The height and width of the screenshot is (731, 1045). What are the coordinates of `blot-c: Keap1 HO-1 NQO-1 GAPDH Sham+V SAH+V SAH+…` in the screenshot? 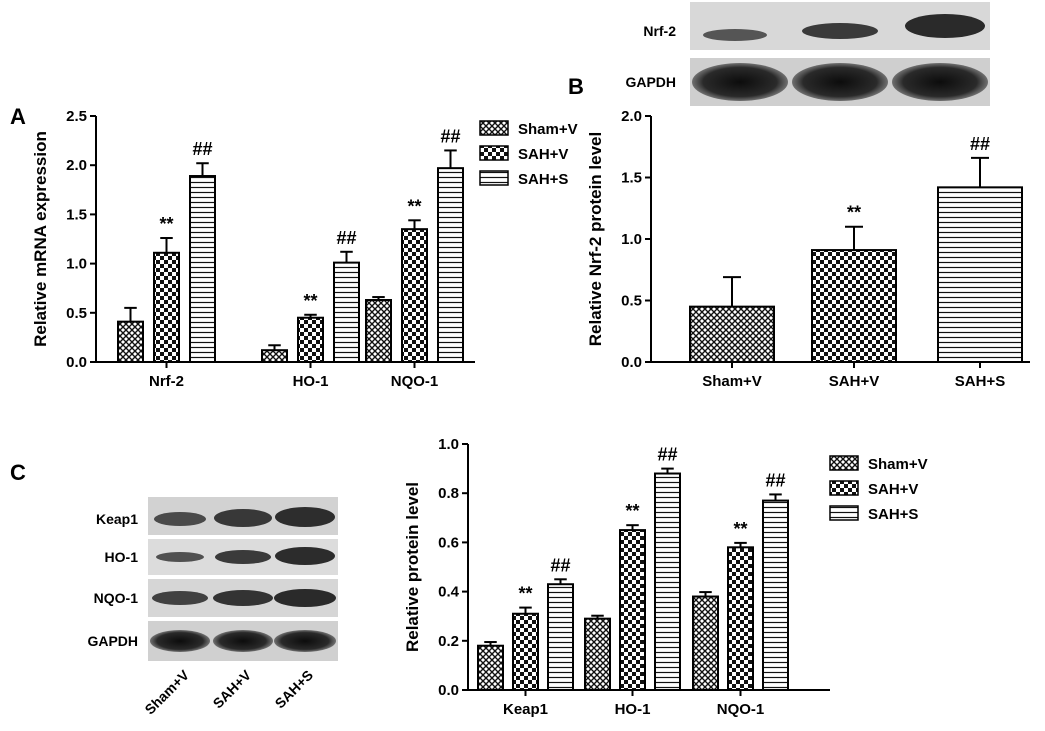 It's located at (212, 607).